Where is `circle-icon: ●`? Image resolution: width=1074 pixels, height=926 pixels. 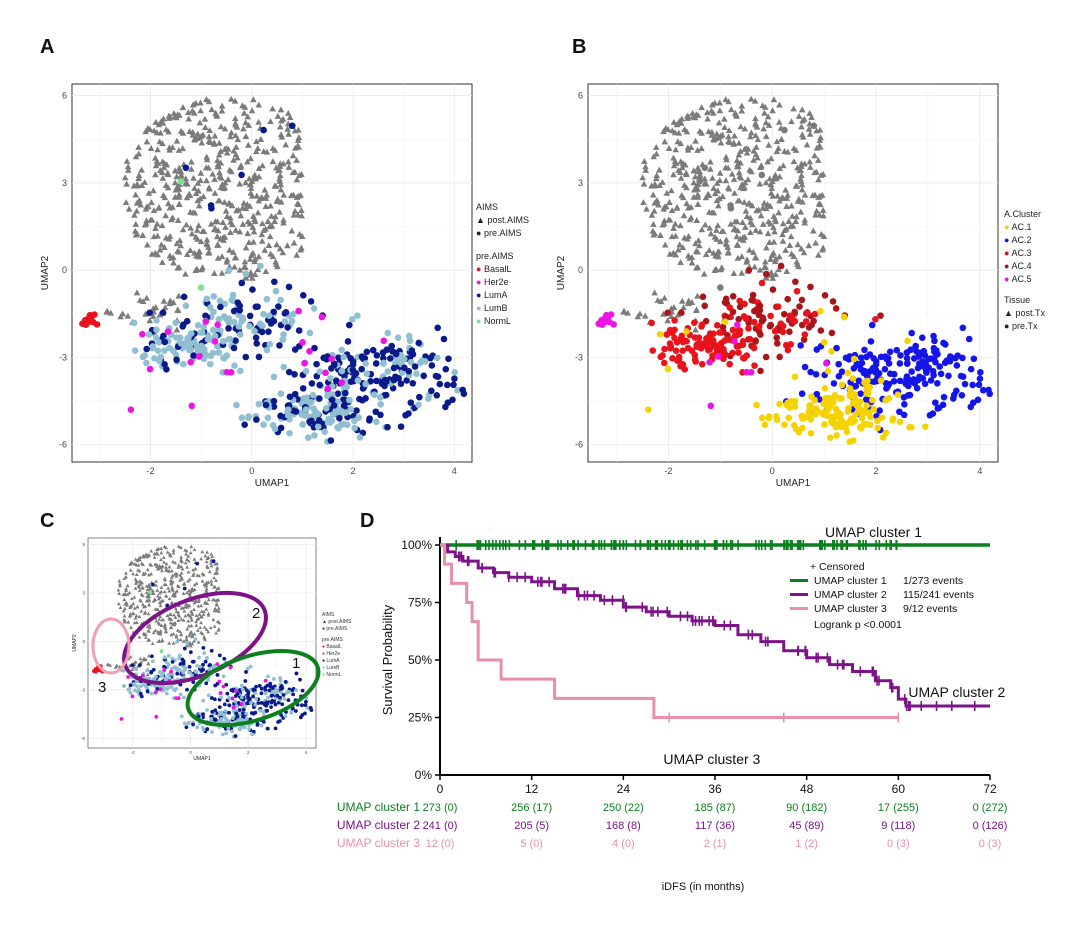
circle-icon: ● is located at coordinates (1007, 253).